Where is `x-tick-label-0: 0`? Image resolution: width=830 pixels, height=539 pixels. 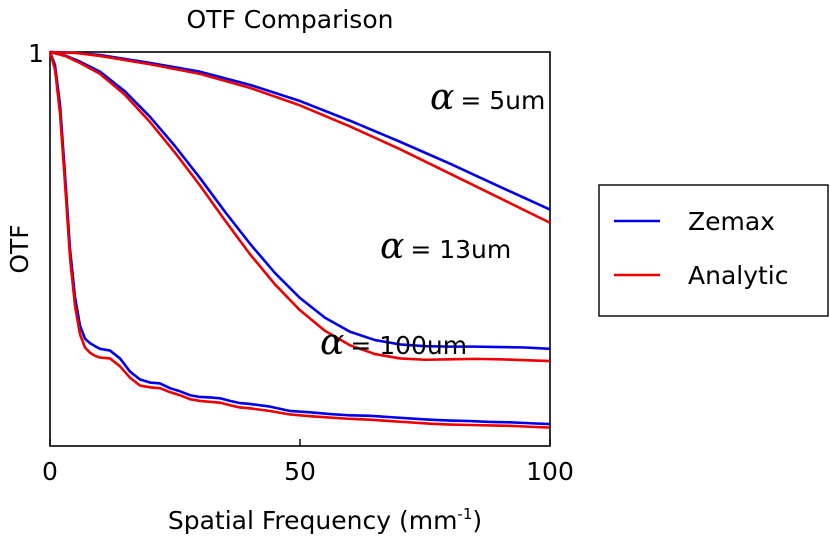 x-tick-label-0: 0 is located at coordinates (50, 471).